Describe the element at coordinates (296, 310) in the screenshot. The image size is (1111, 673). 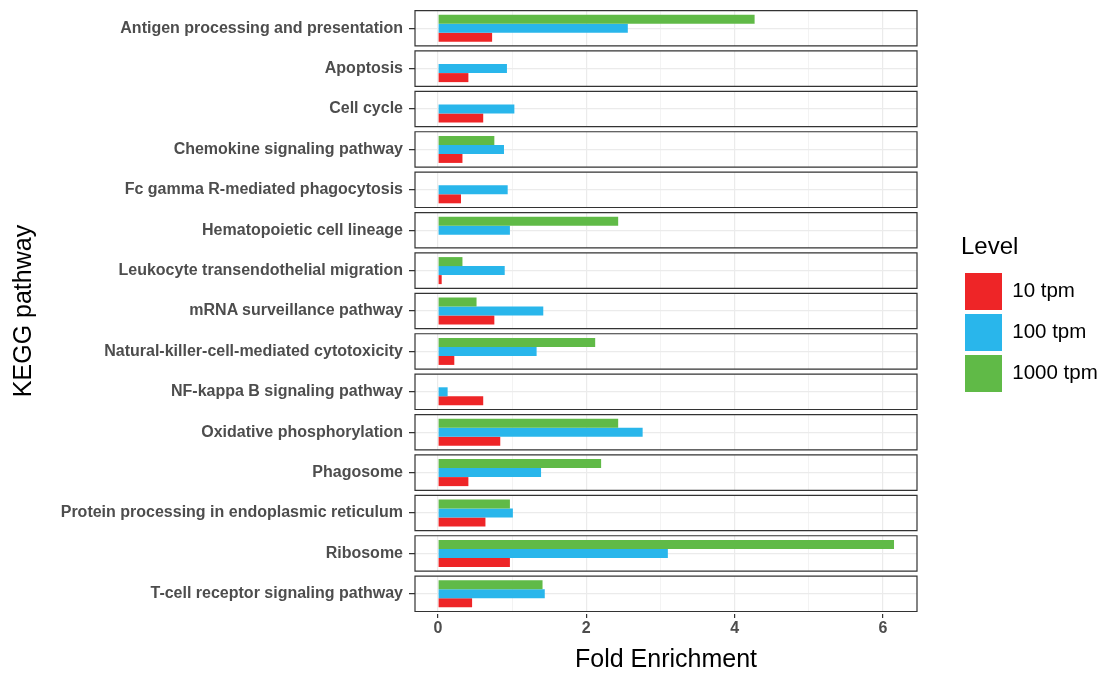
I see `y-tick-label: mRNA surveillance pathway` at that location.